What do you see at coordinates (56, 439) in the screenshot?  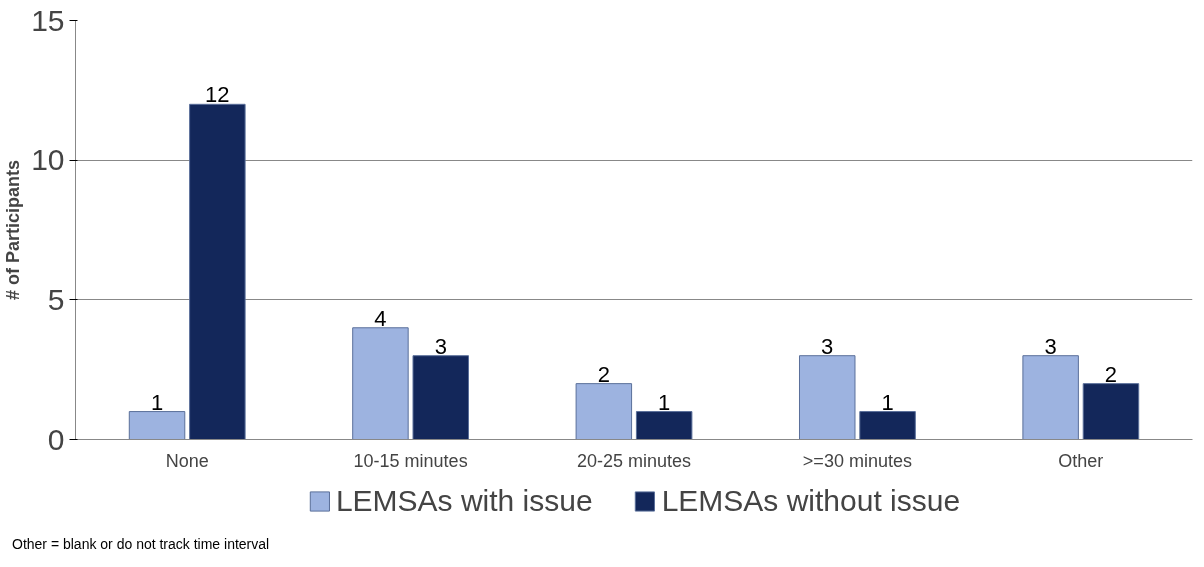 I see `y-tick-label: 0` at bounding box center [56, 439].